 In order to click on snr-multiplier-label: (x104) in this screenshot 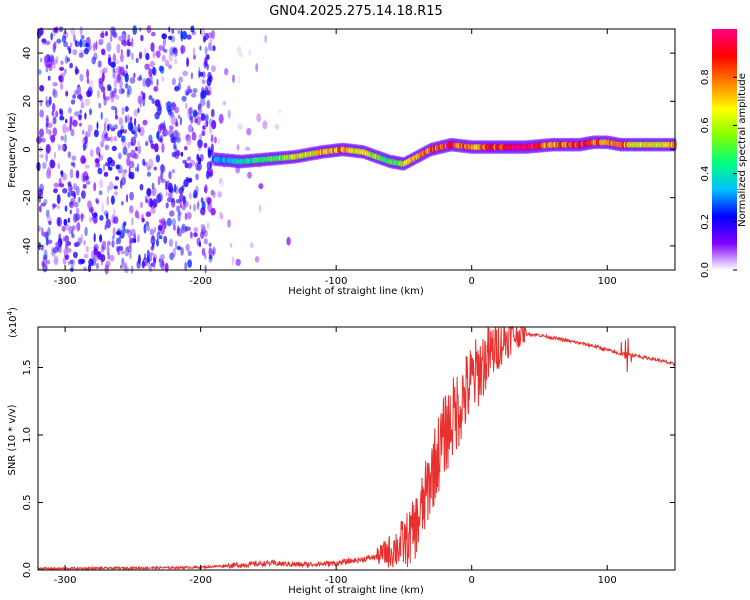, I will do `click(12, 322)`.